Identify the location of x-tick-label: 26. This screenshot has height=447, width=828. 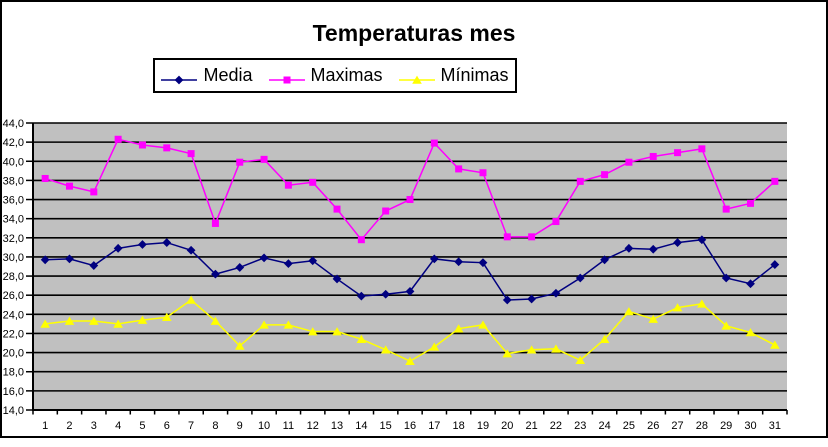
(653, 426).